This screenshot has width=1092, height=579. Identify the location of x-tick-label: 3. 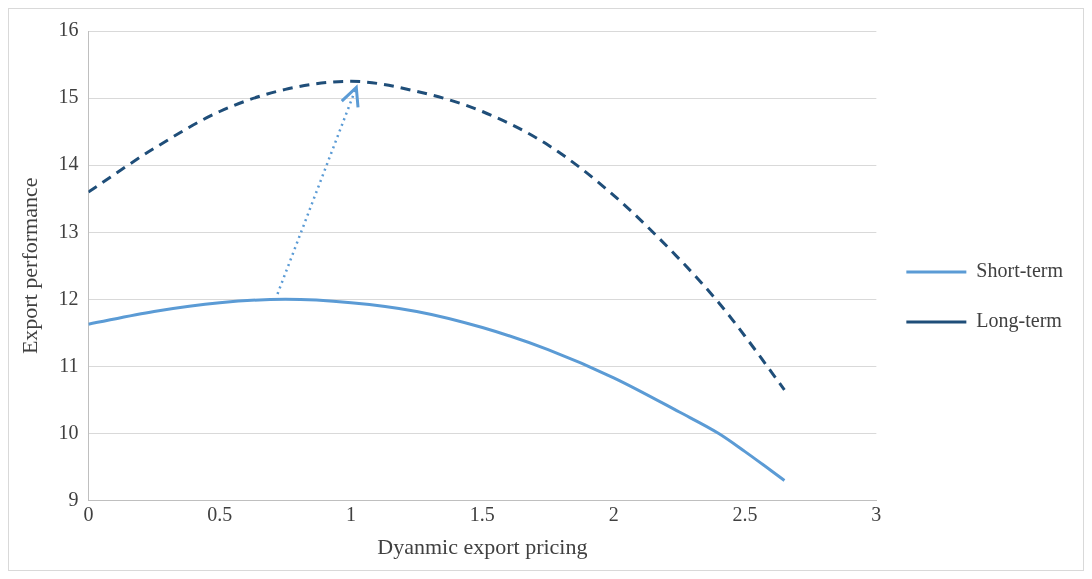
(876, 513).